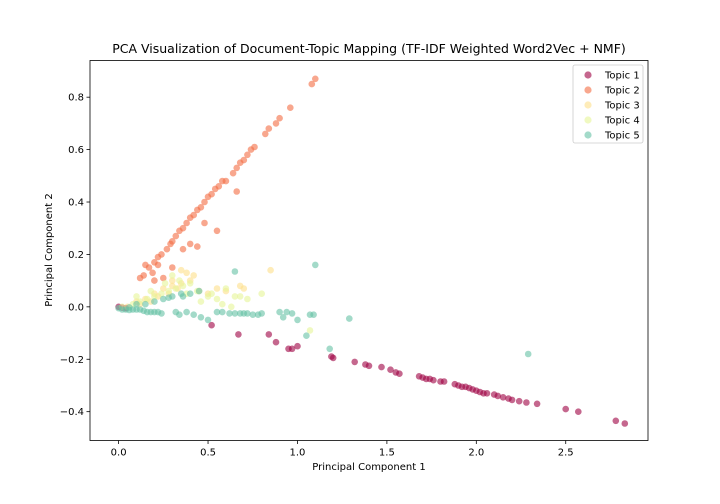 Image resolution: width=720 pixels, height=504 pixels. I want to click on y-tick-label: 0.2, so click(76, 255).